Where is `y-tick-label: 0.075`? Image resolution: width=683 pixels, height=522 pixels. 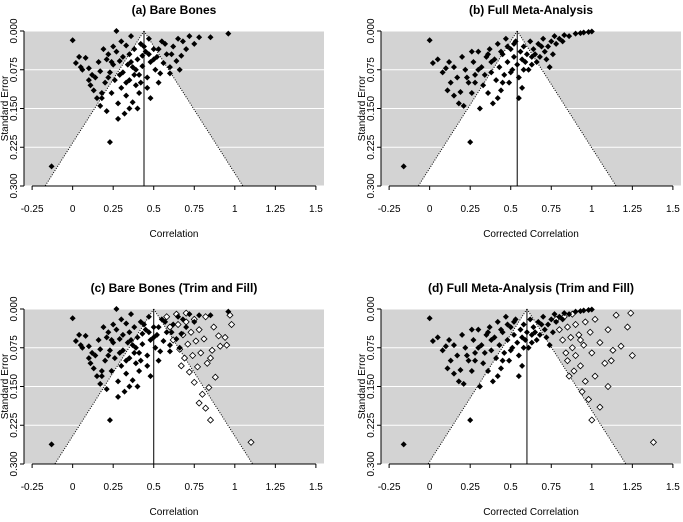 y-tick-label: 0.075 is located at coordinates (371, 69).